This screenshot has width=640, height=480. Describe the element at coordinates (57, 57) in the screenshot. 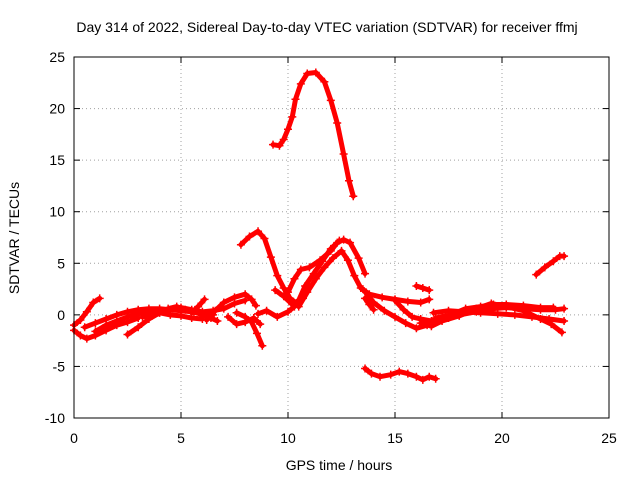

I see `y-tick-label: 25` at that location.